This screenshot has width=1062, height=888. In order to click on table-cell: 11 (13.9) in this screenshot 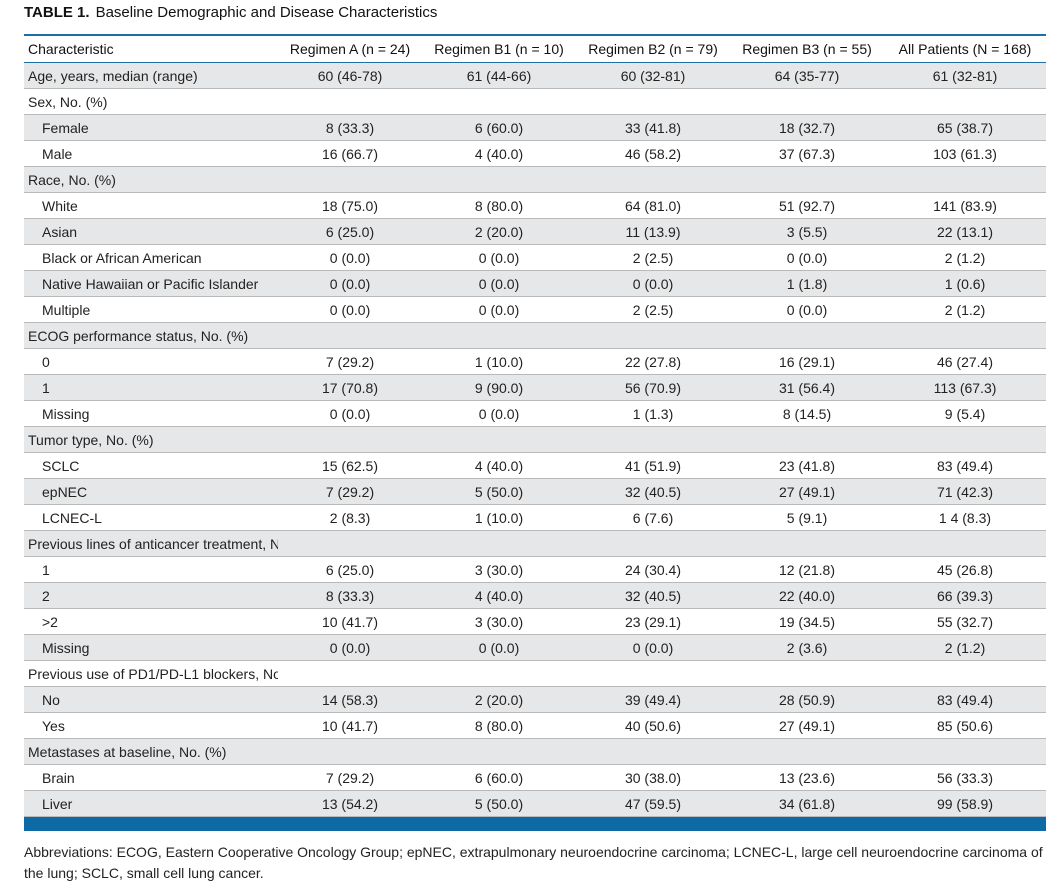, I will do `click(653, 231)`.